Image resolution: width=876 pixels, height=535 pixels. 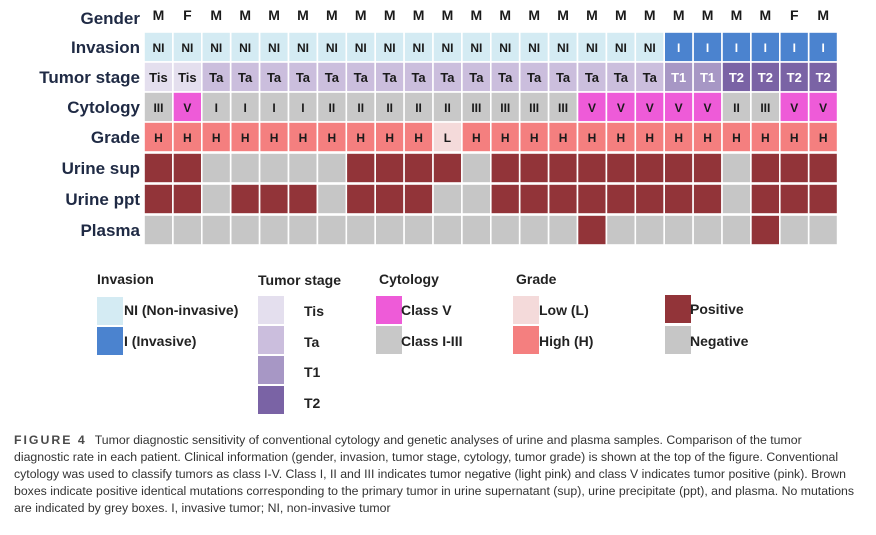 What do you see at coordinates (736, 108) in the screenshot?
I see `cytology-cell-label: II` at bounding box center [736, 108].